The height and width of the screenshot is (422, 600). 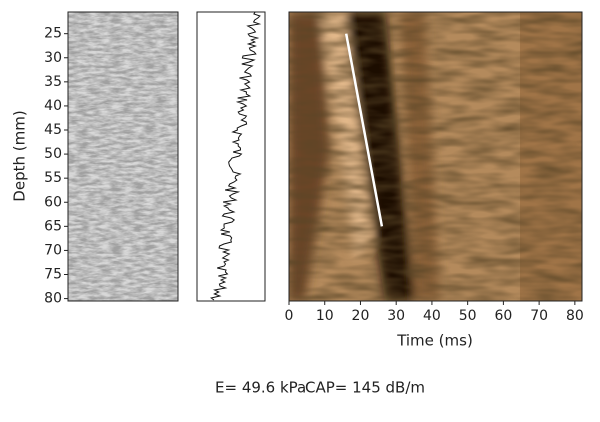 I want to click on y-tick-label: 55, so click(x=53, y=178).